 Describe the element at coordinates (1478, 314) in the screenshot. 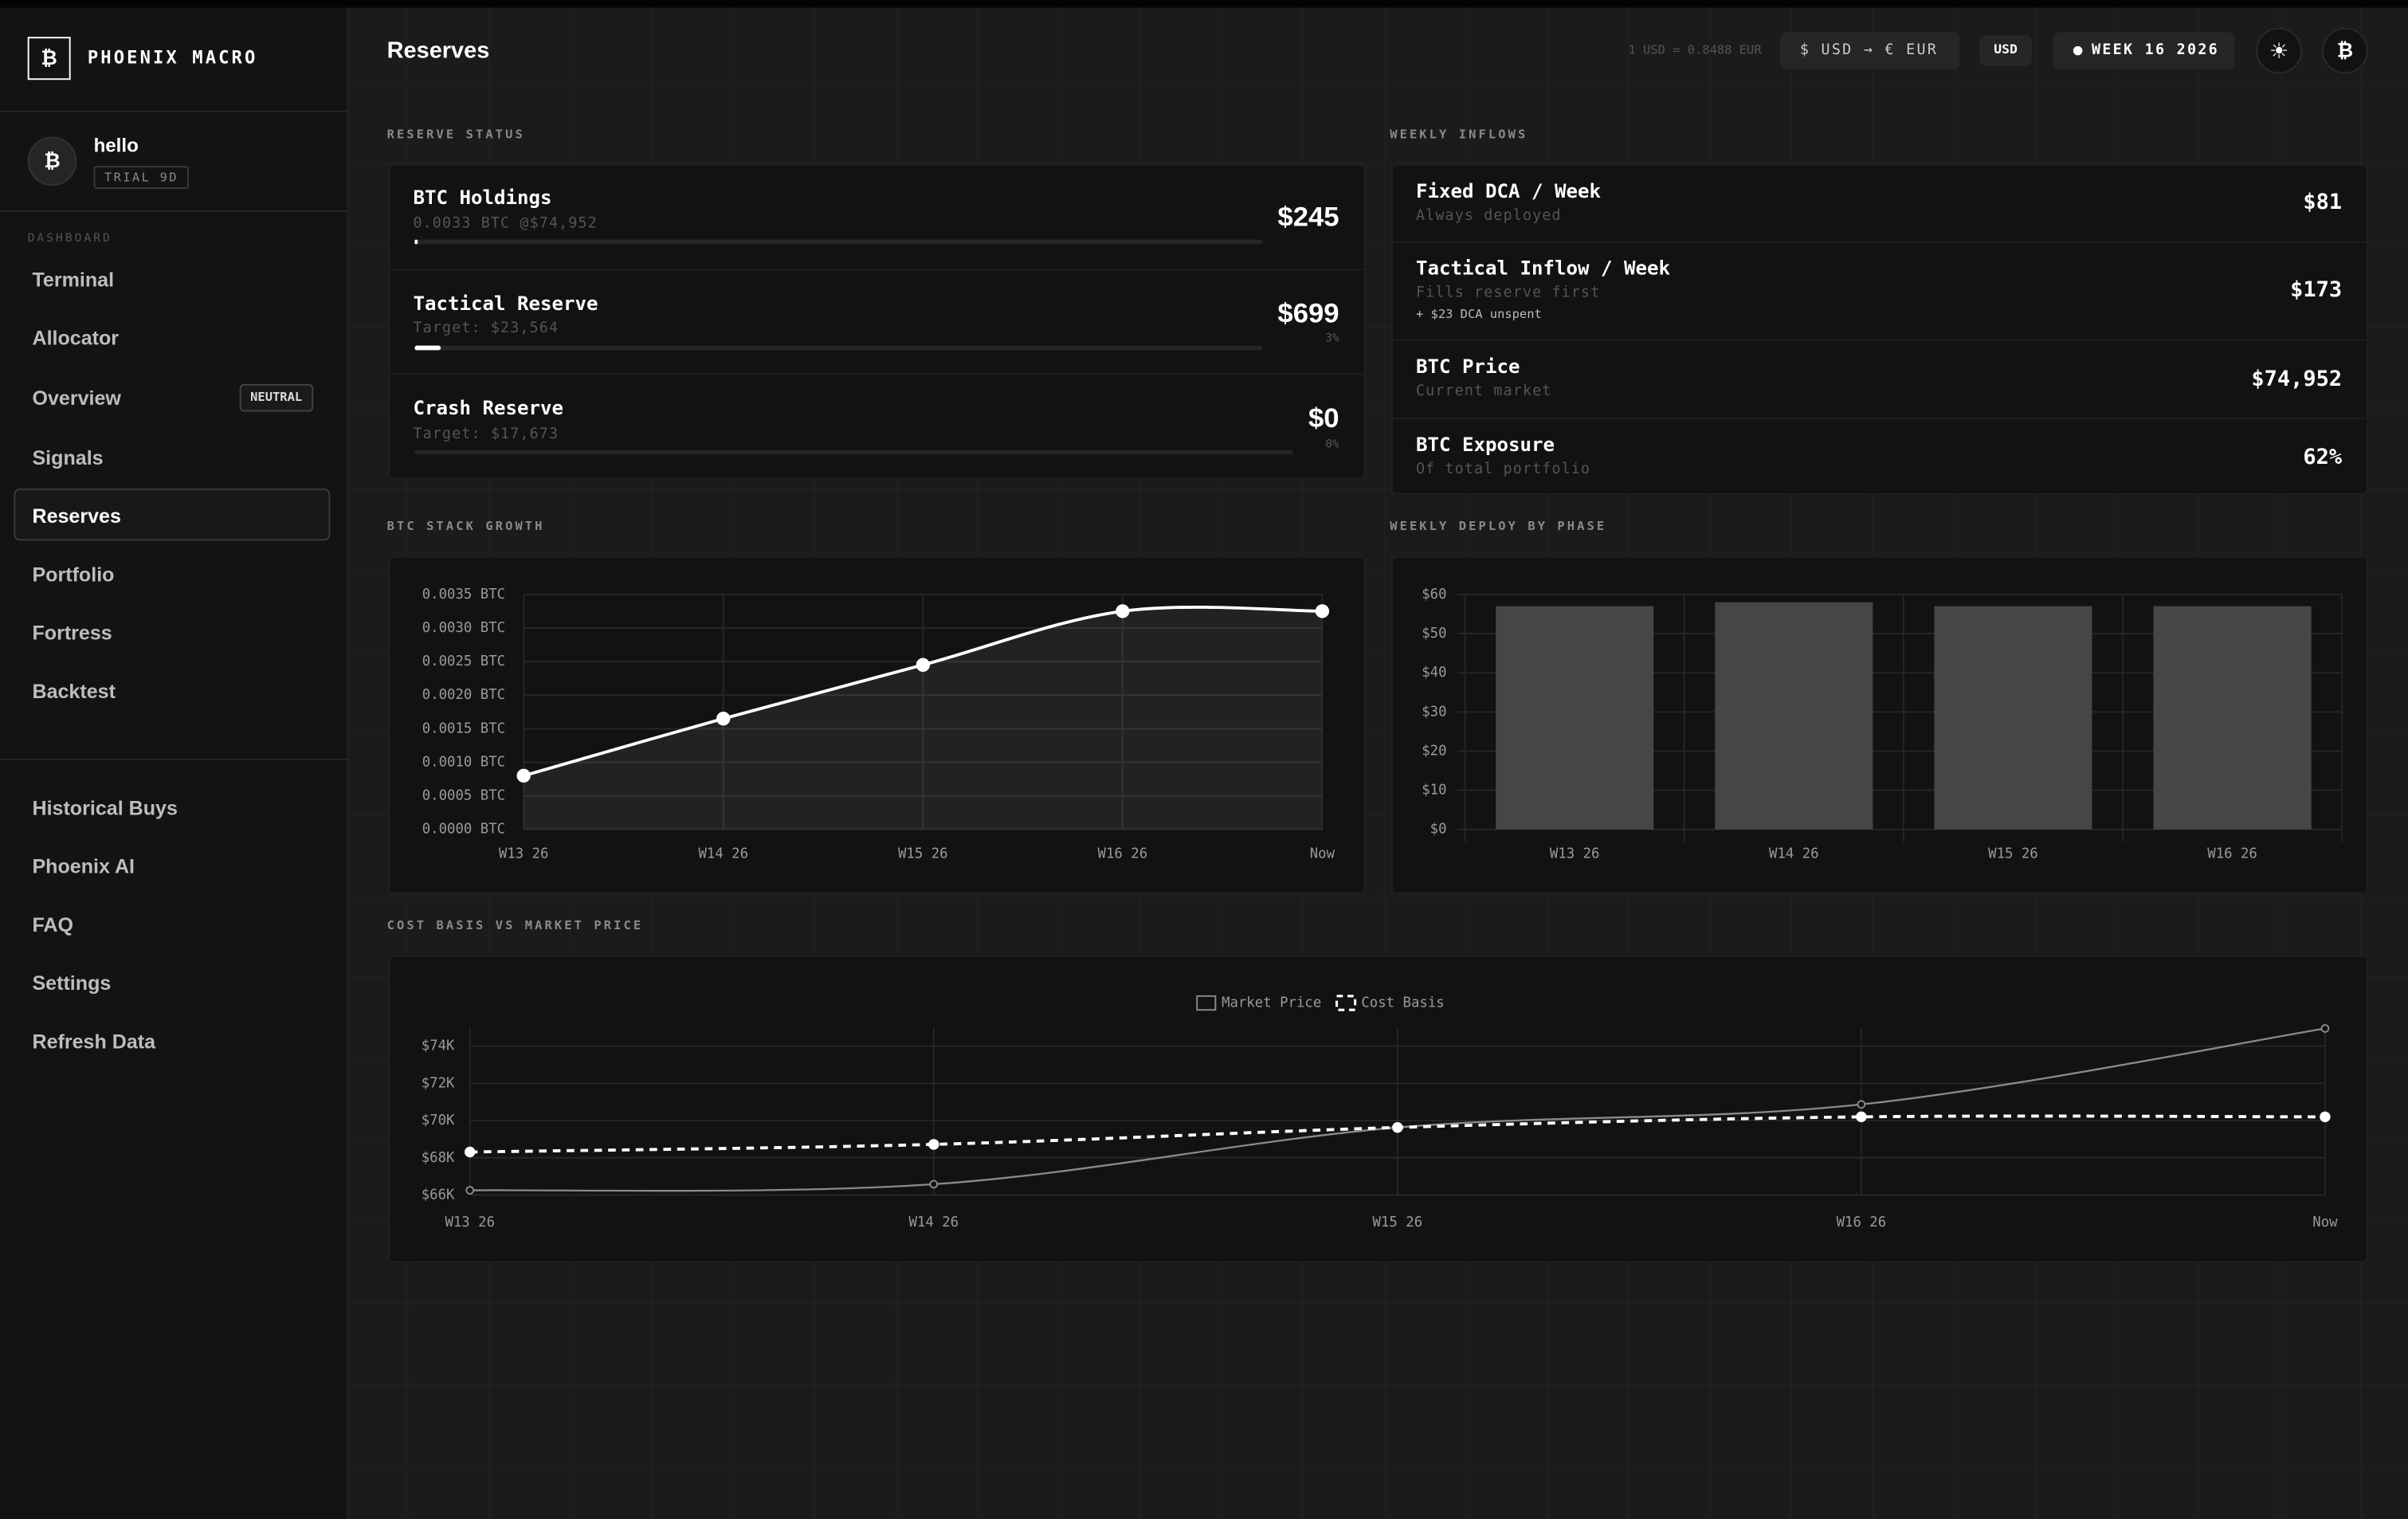

I see `row-note: + $23 DCA unspent` at that location.